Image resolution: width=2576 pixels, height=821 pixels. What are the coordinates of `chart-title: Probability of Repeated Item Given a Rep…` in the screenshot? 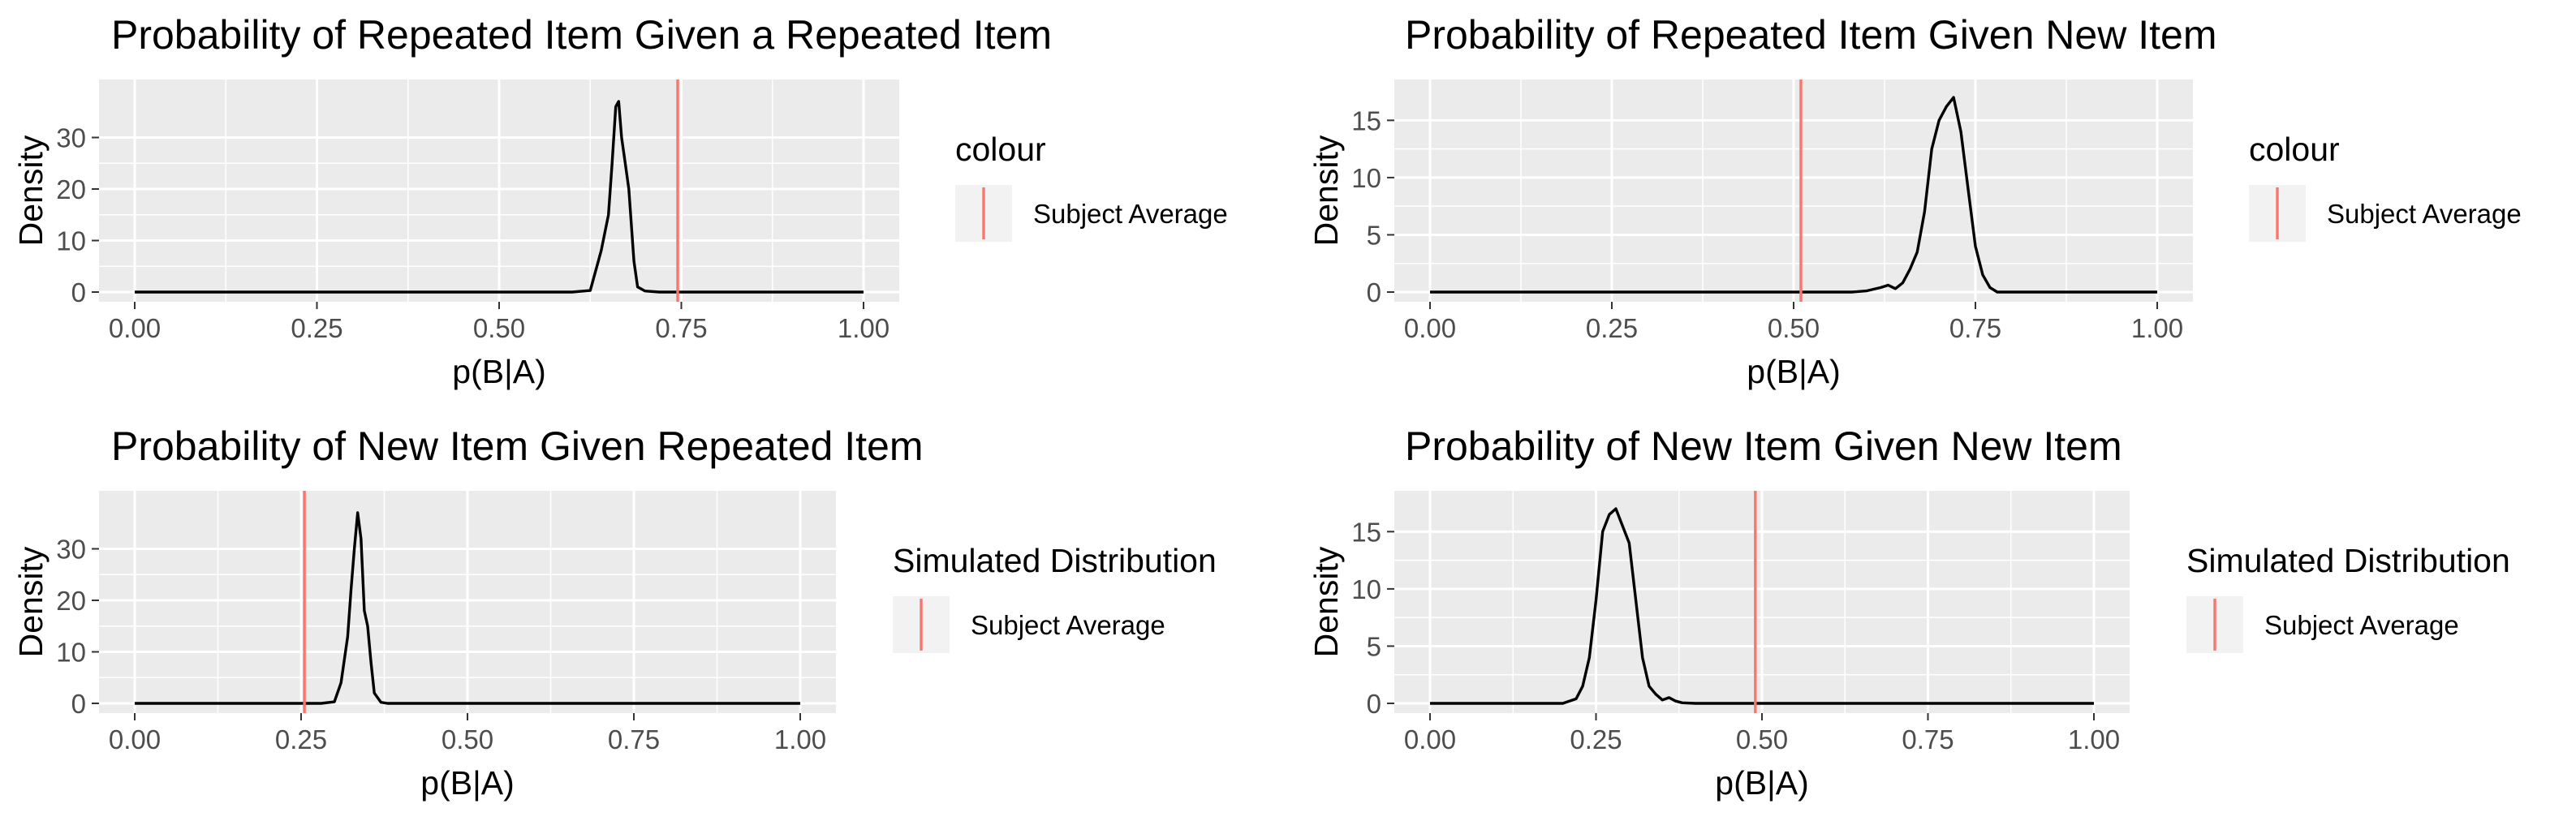 It's located at (581, 35).